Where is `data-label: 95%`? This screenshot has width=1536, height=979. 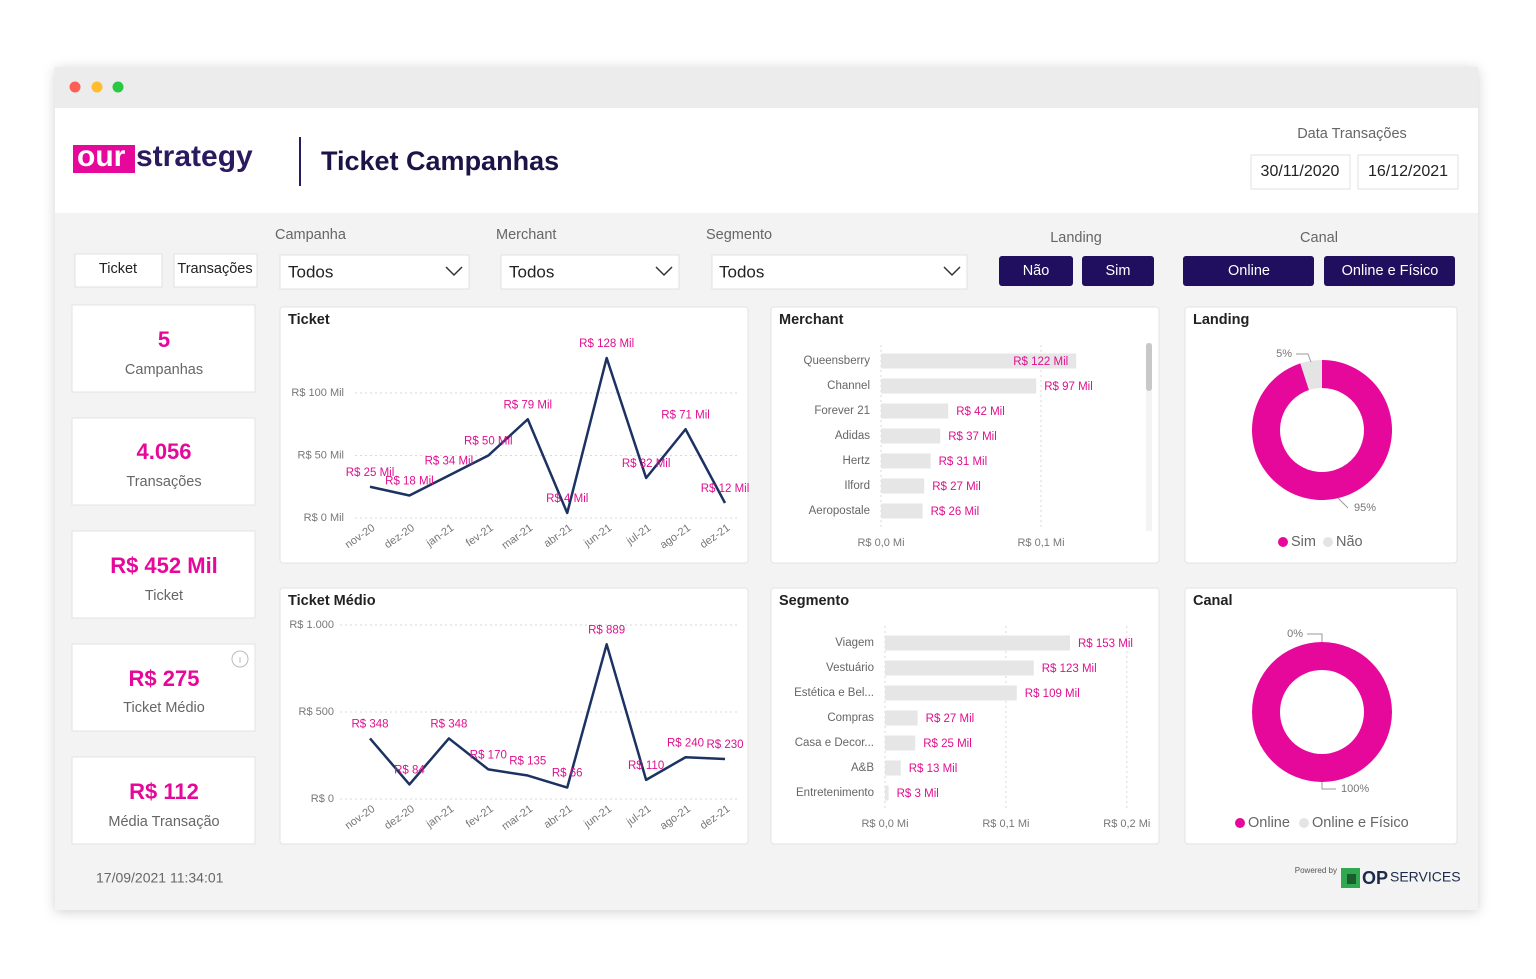 data-label: 95% is located at coordinates (1365, 508).